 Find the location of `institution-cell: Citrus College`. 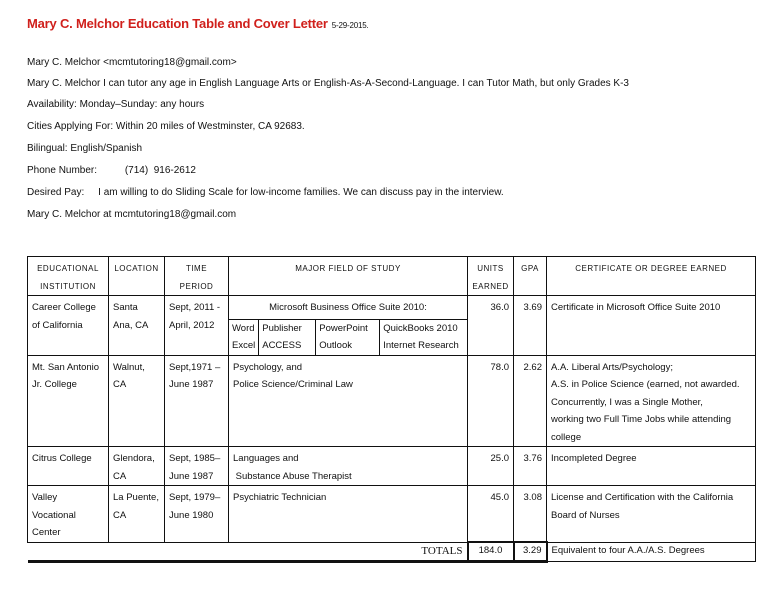

institution-cell: Citrus College is located at coordinates (68, 466).